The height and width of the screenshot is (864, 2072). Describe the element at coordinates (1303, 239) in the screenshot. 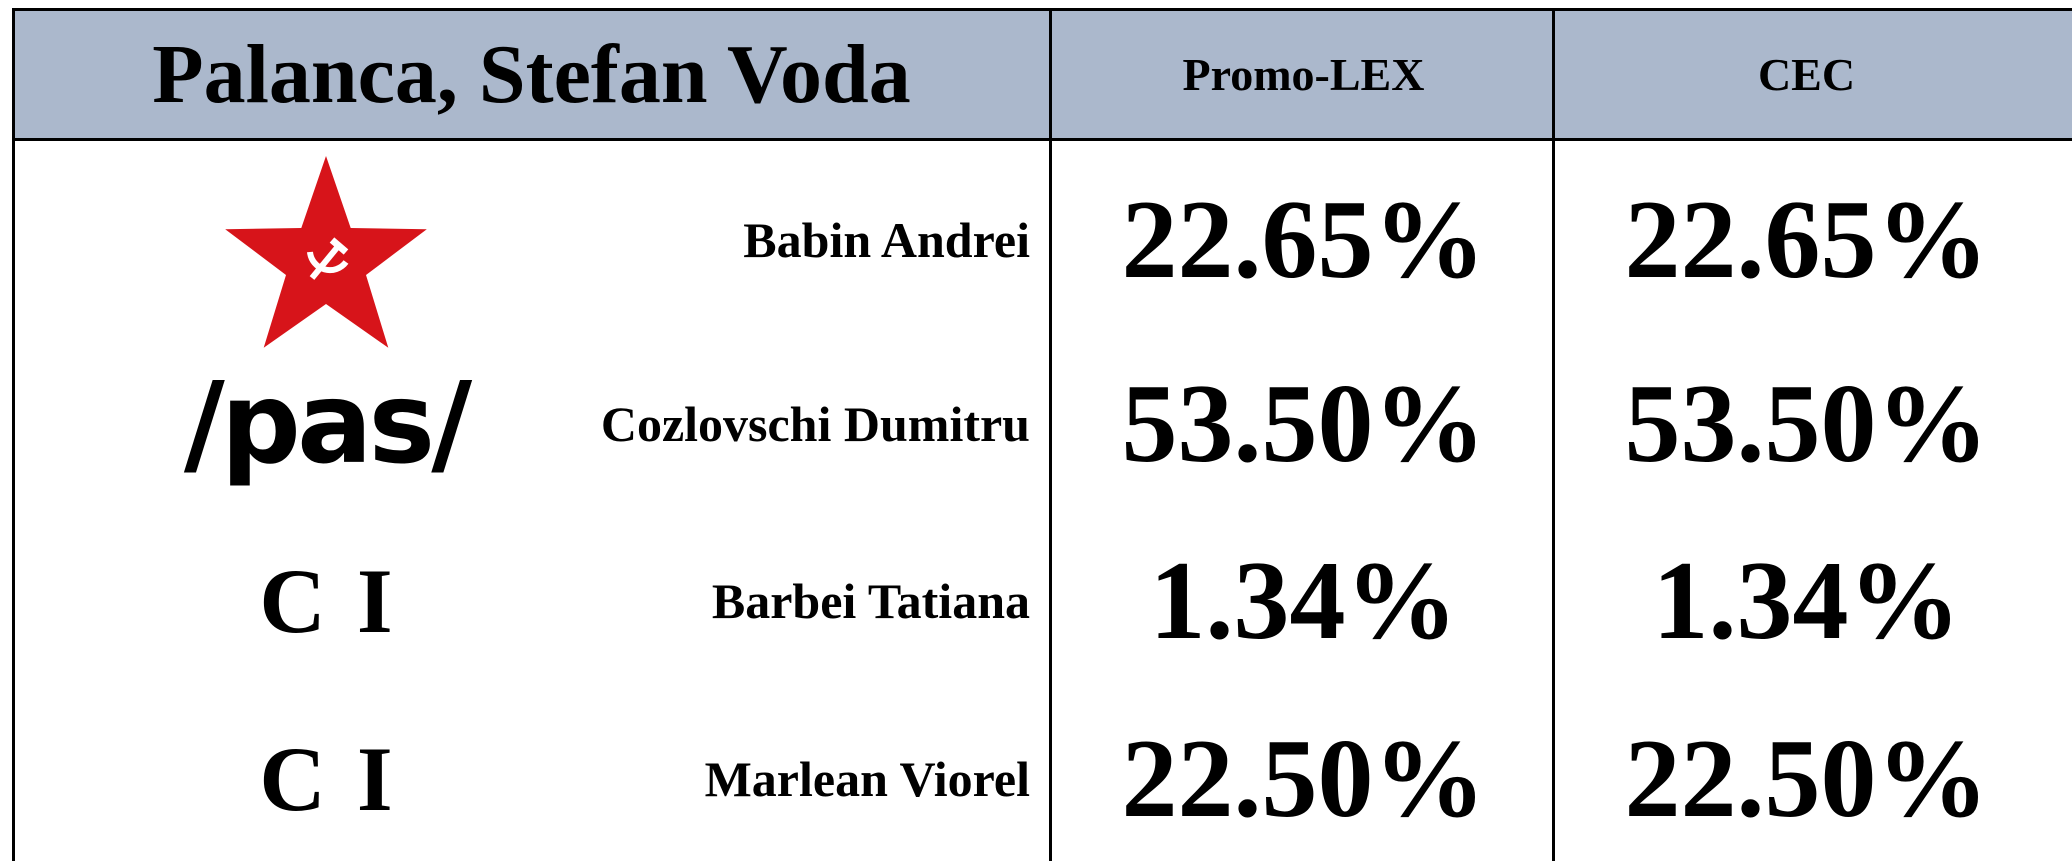

I see `promo-lex-result: 22.65%` at that location.